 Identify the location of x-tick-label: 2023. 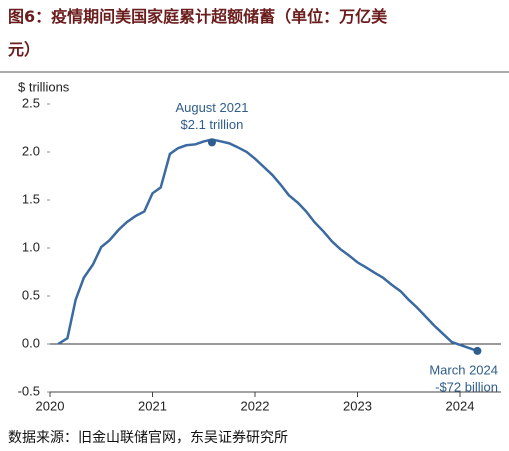
(357, 405).